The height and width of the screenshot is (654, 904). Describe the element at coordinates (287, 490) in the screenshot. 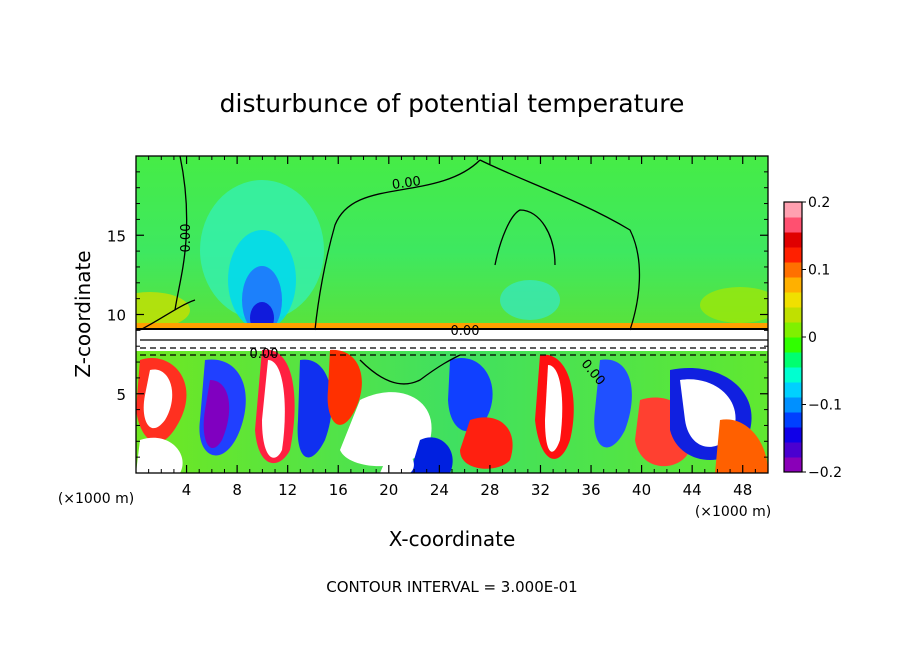

I see `x-tick-label: 12` at that location.